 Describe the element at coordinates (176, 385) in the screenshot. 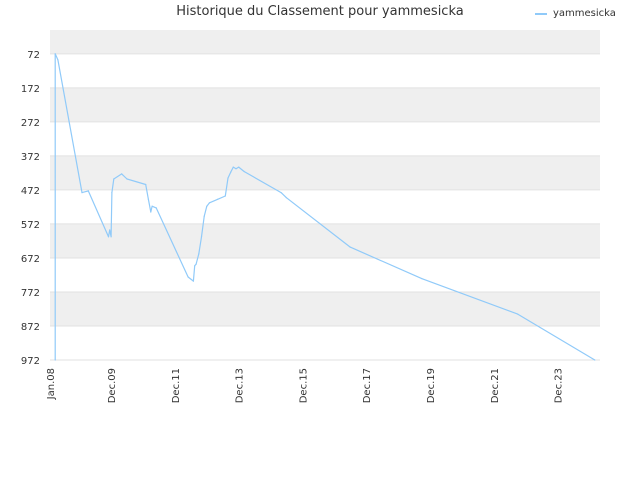

I see `x-tick-label: Dec.11` at that location.